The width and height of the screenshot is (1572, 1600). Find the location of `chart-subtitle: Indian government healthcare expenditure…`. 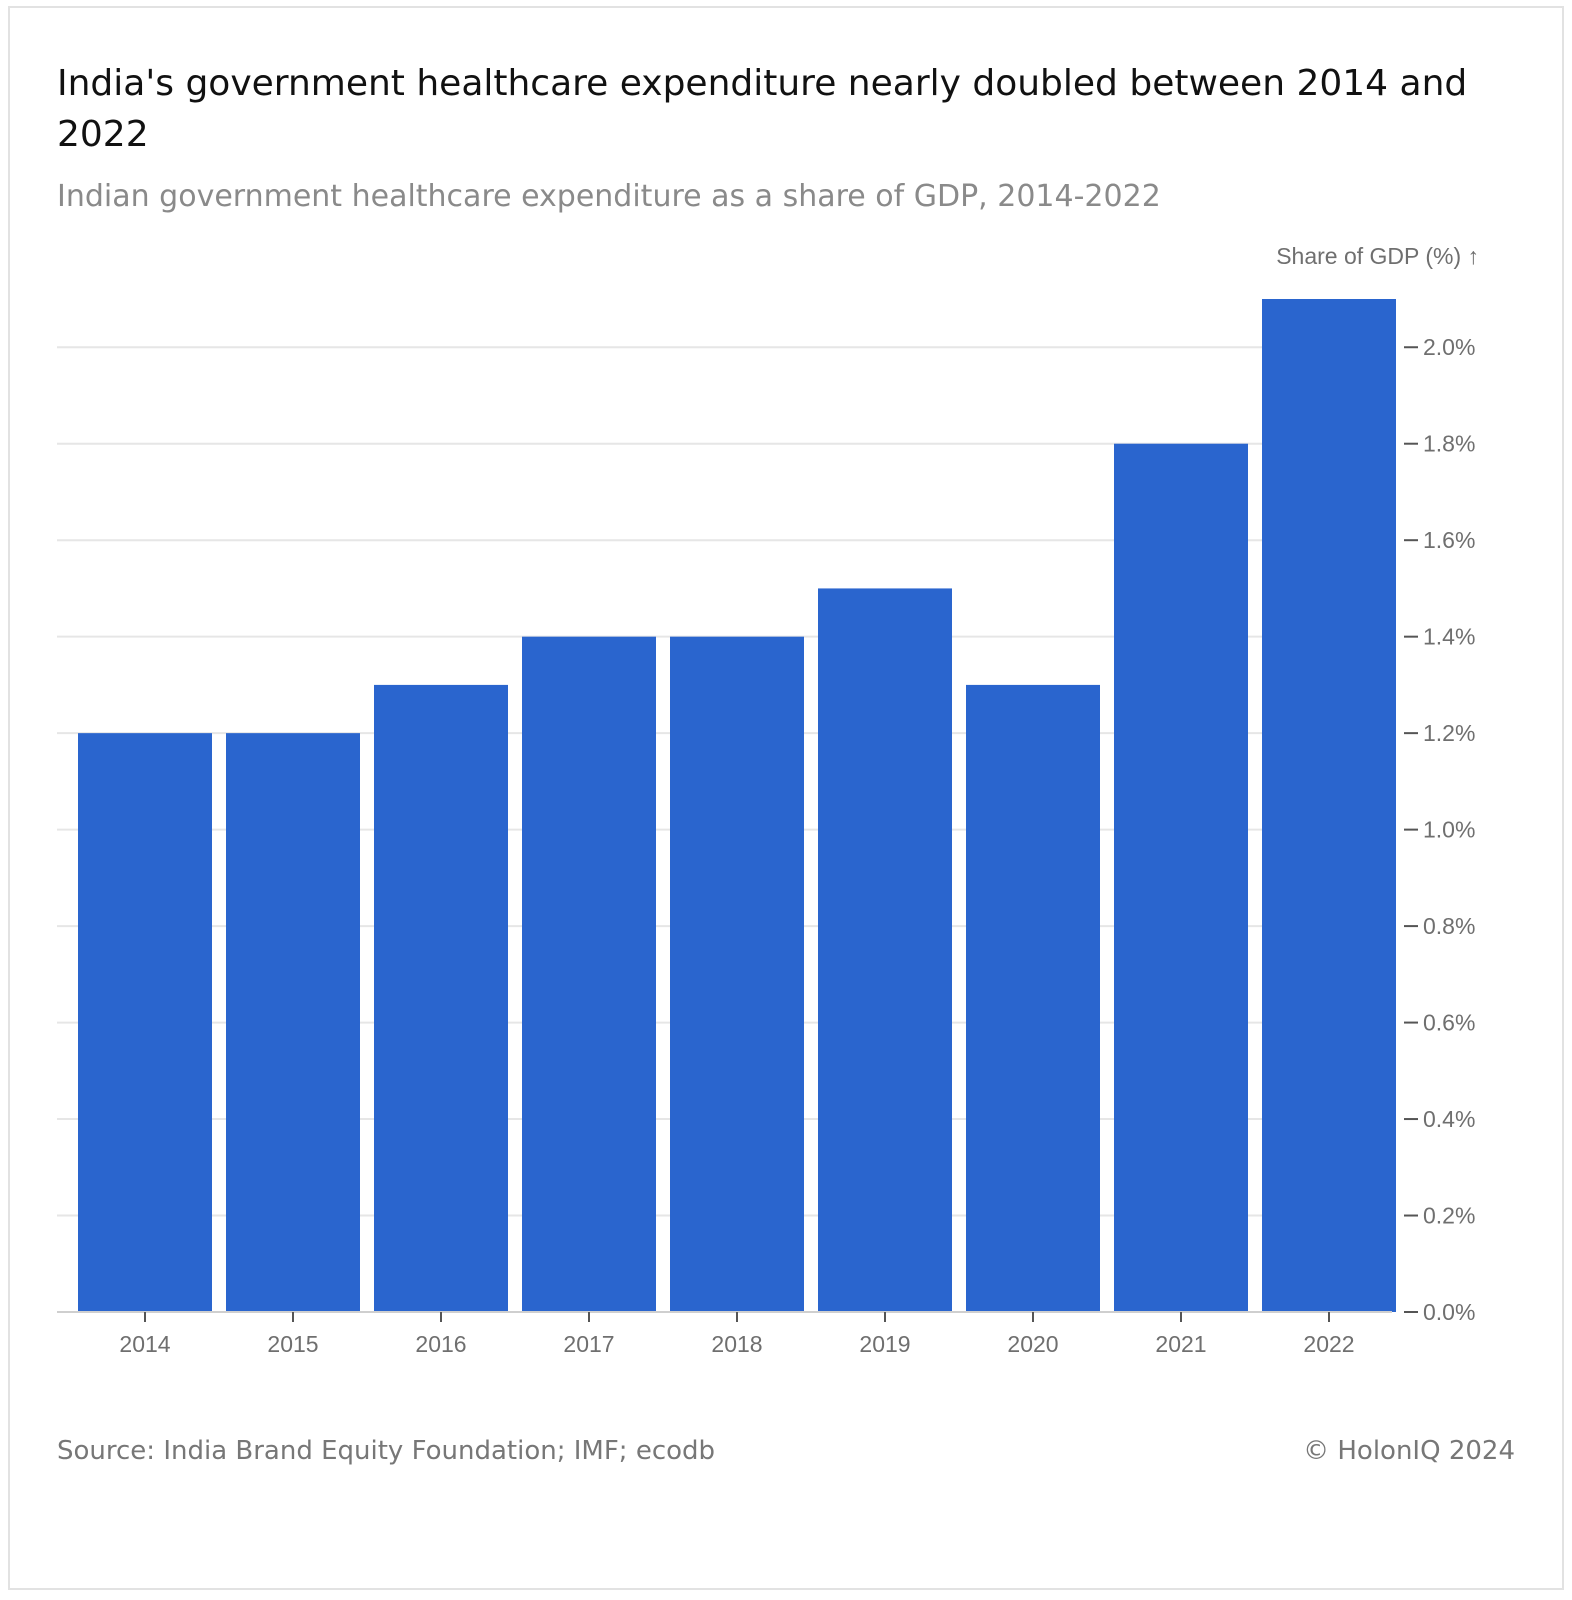

chart-subtitle: Indian government healthcare expenditure… is located at coordinates (609, 196).